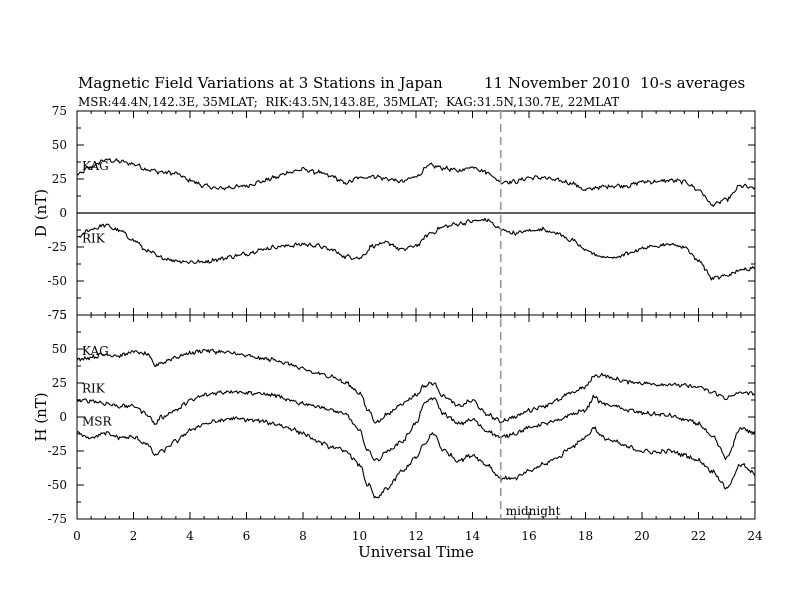 The height and width of the screenshot is (612, 792). What do you see at coordinates (641, 536) in the screenshot?
I see `x-tick-label: 20` at bounding box center [641, 536].